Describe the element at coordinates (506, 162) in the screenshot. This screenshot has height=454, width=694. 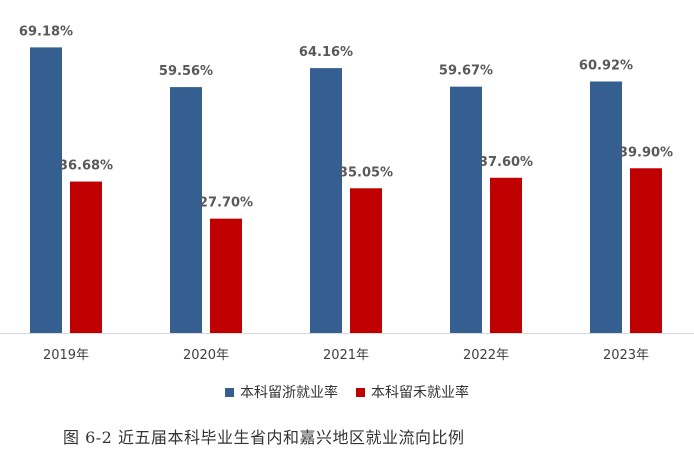
I see `data-label-series-2-4: 37.60%` at that location.